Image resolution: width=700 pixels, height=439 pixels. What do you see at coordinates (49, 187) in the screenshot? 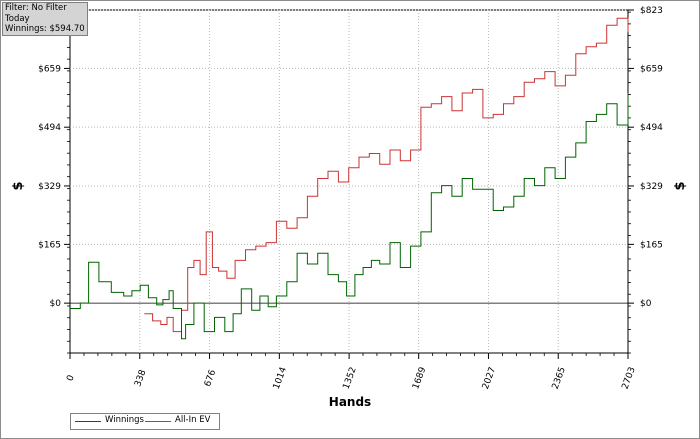
I see `y-tick-label-left: $329` at bounding box center [49, 187].